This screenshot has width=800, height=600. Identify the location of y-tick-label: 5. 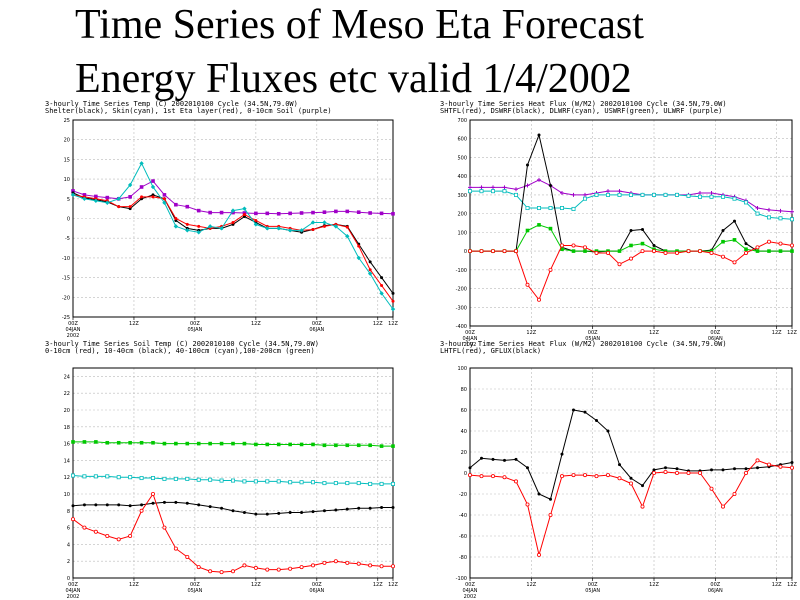
(68, 200).